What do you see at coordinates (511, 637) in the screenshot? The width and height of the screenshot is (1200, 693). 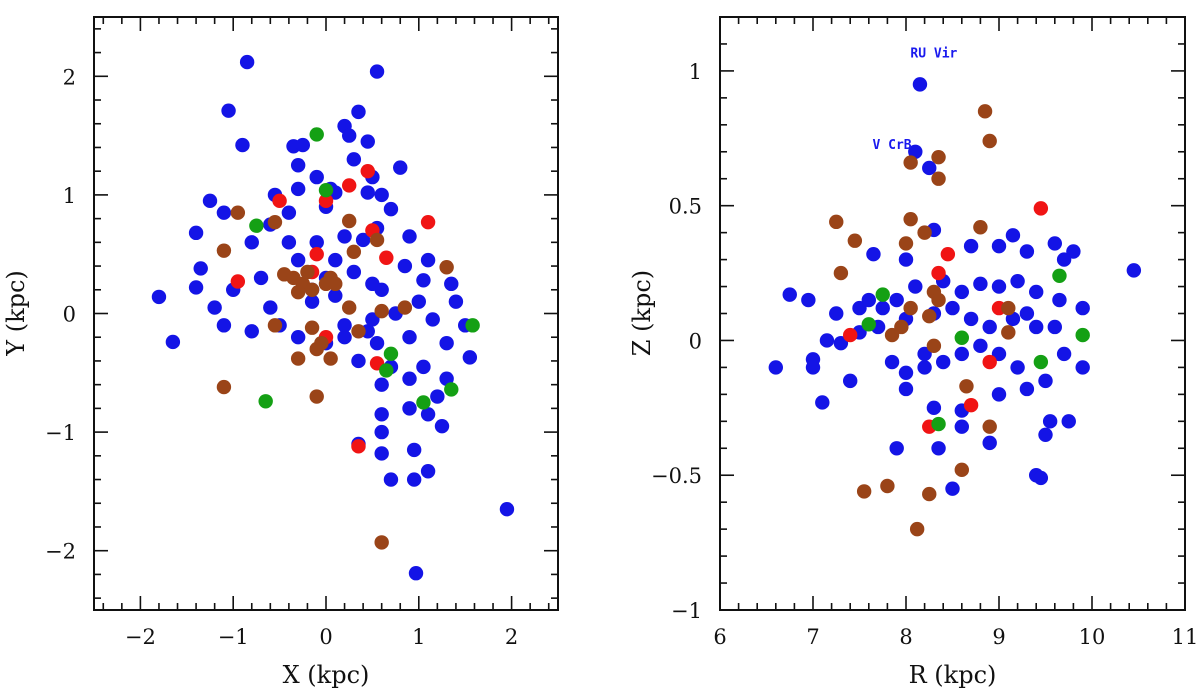 I see `x-tick-label: 2` at bounding box center [511, 637].